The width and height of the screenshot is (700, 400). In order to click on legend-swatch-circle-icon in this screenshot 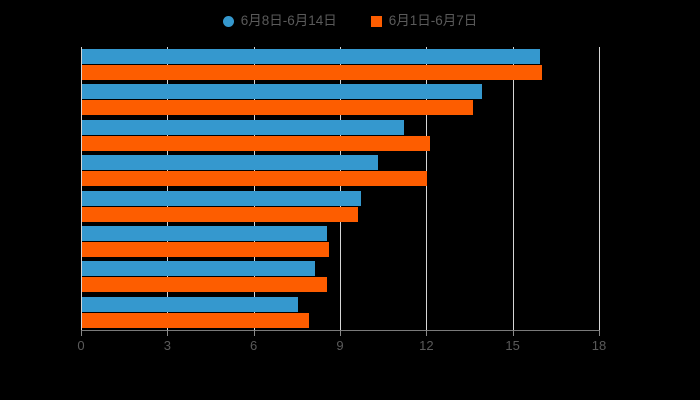, I will do `click(228, 21)`.